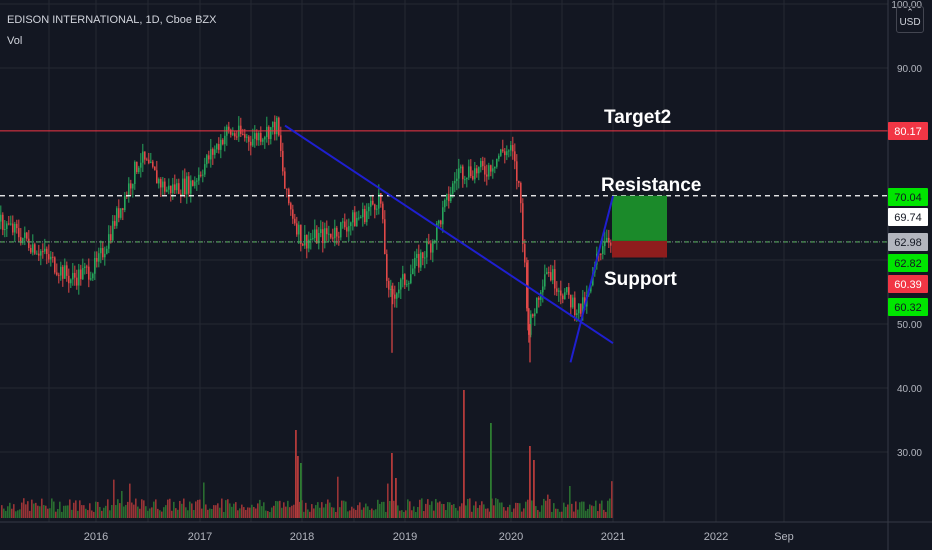  What do you see at coordinates (651, 185) in the screenshot?
I see `annotation-resistance: Resistance` at bounding box center [651, 185].